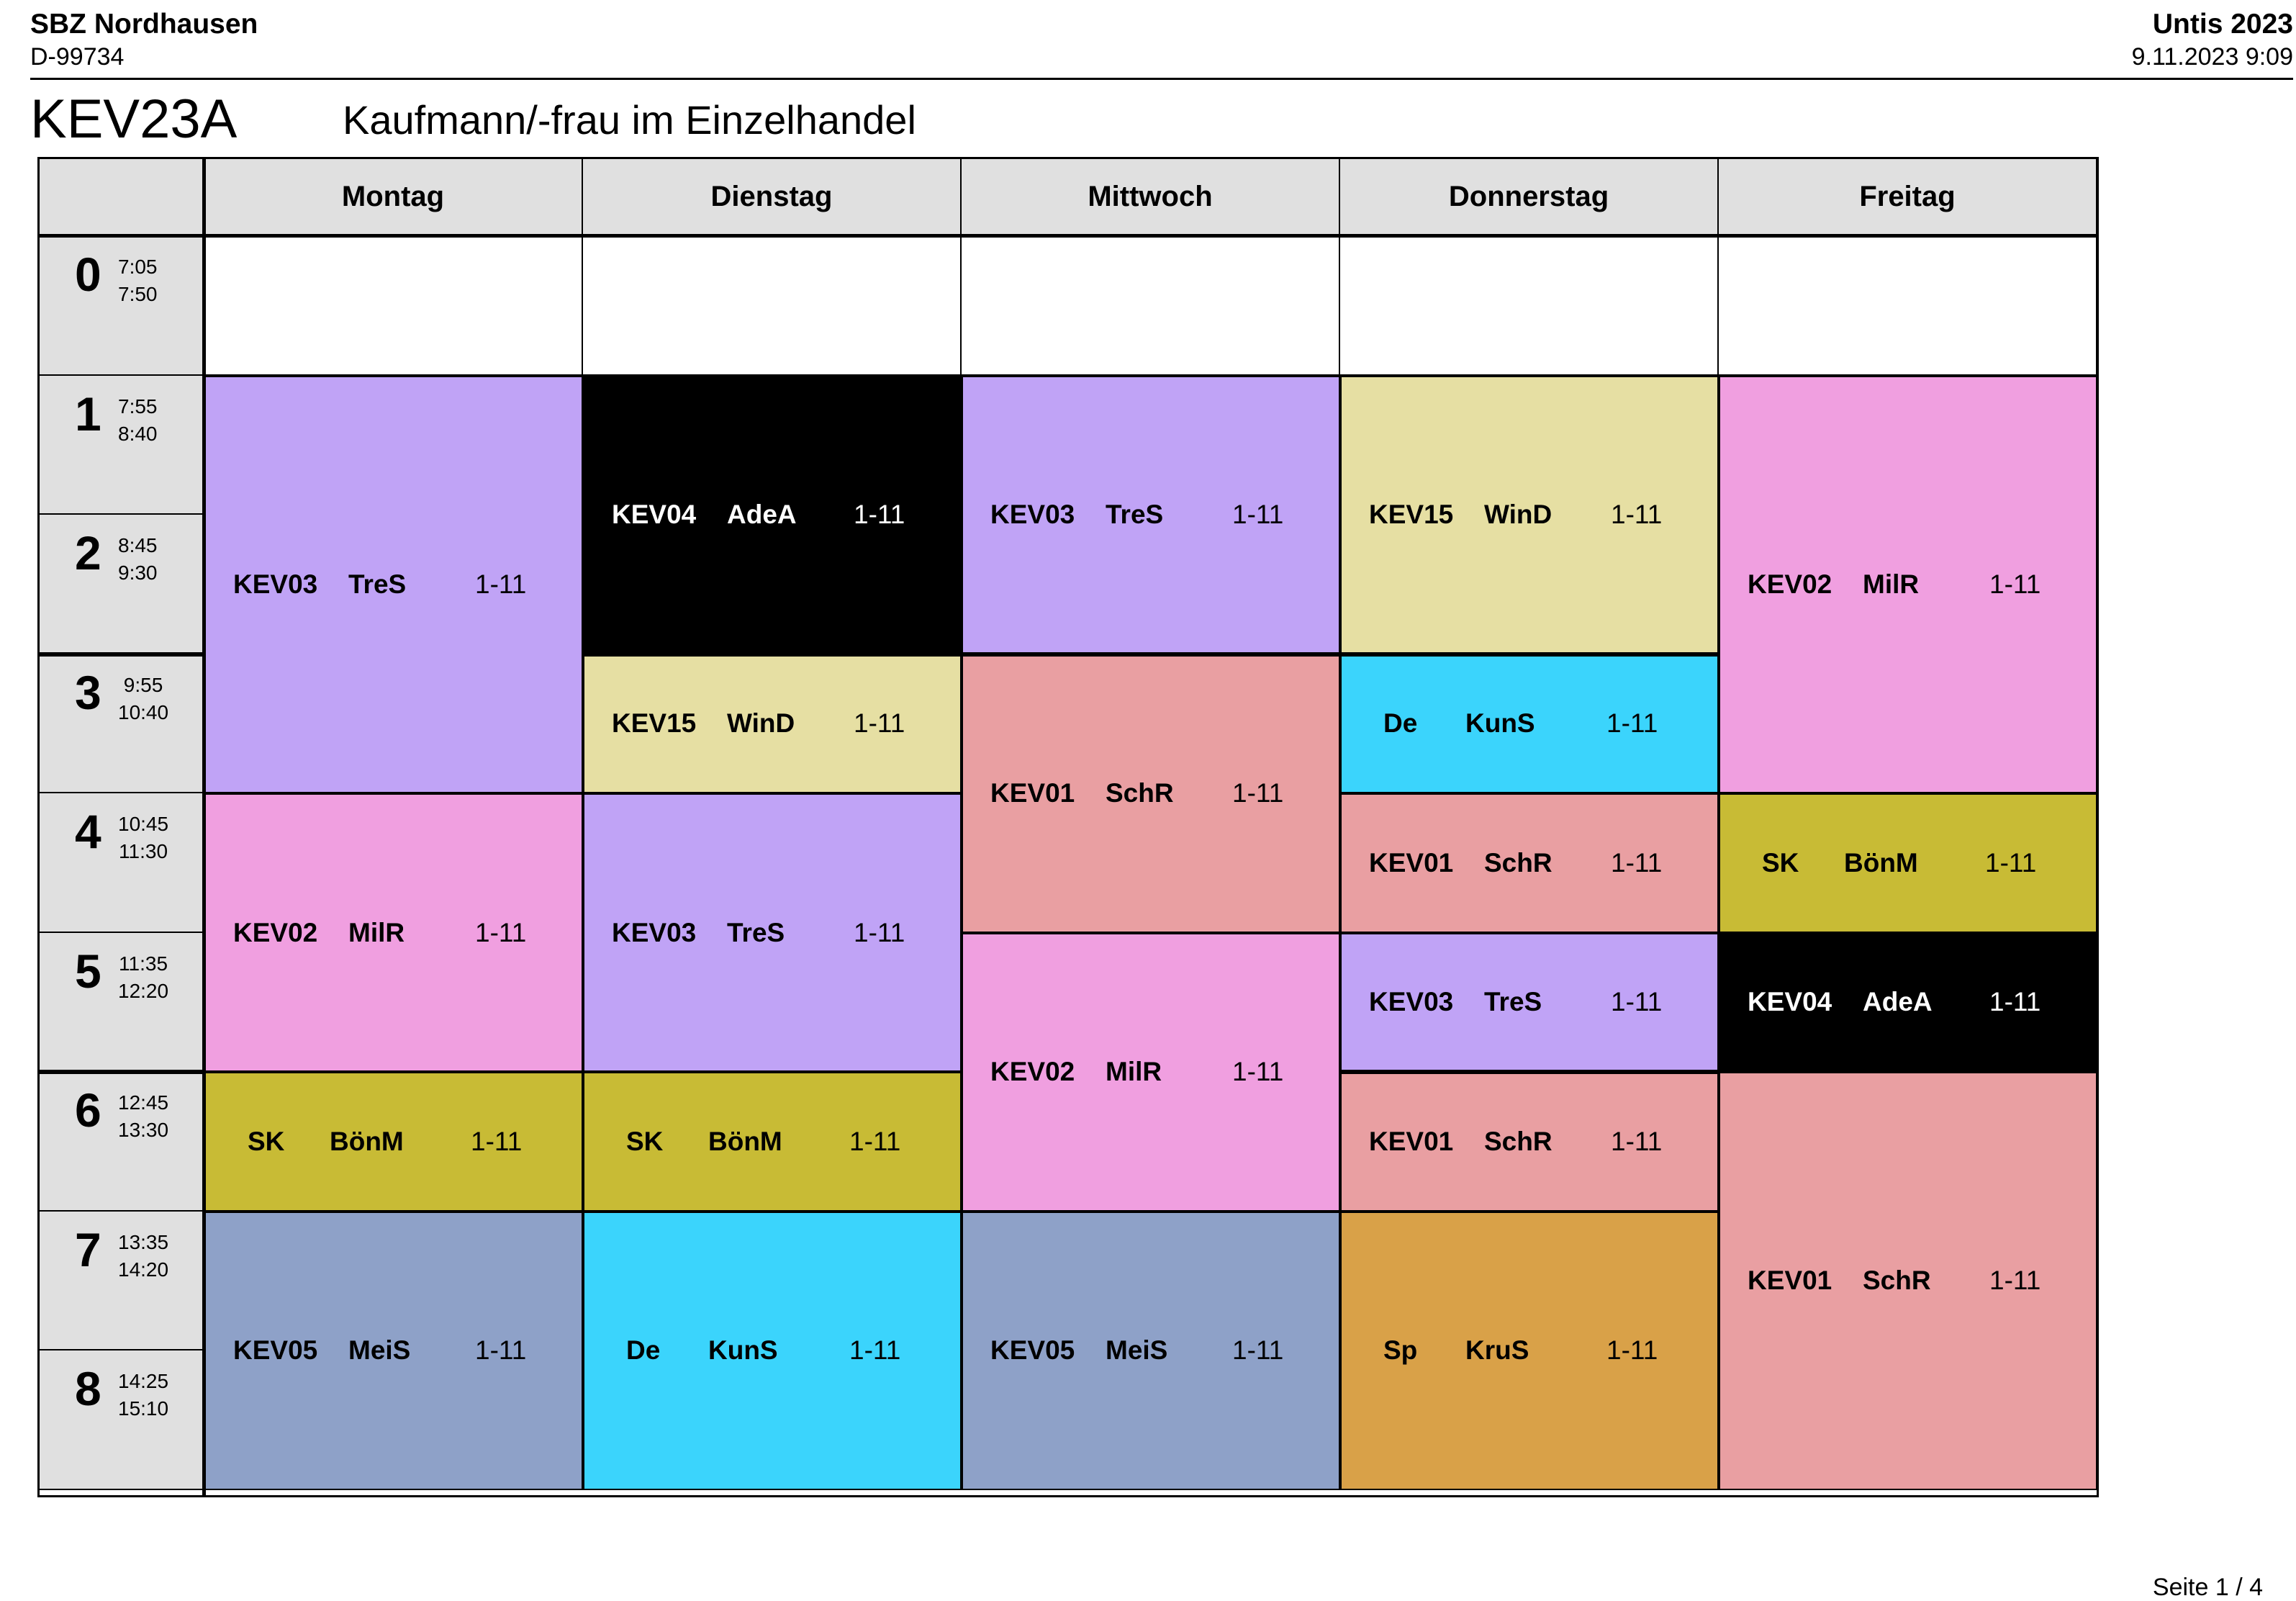  What do you see at coordinates (120, 196) in the screenshot?
I see `grid-corner` at bounding box center [120, 196].